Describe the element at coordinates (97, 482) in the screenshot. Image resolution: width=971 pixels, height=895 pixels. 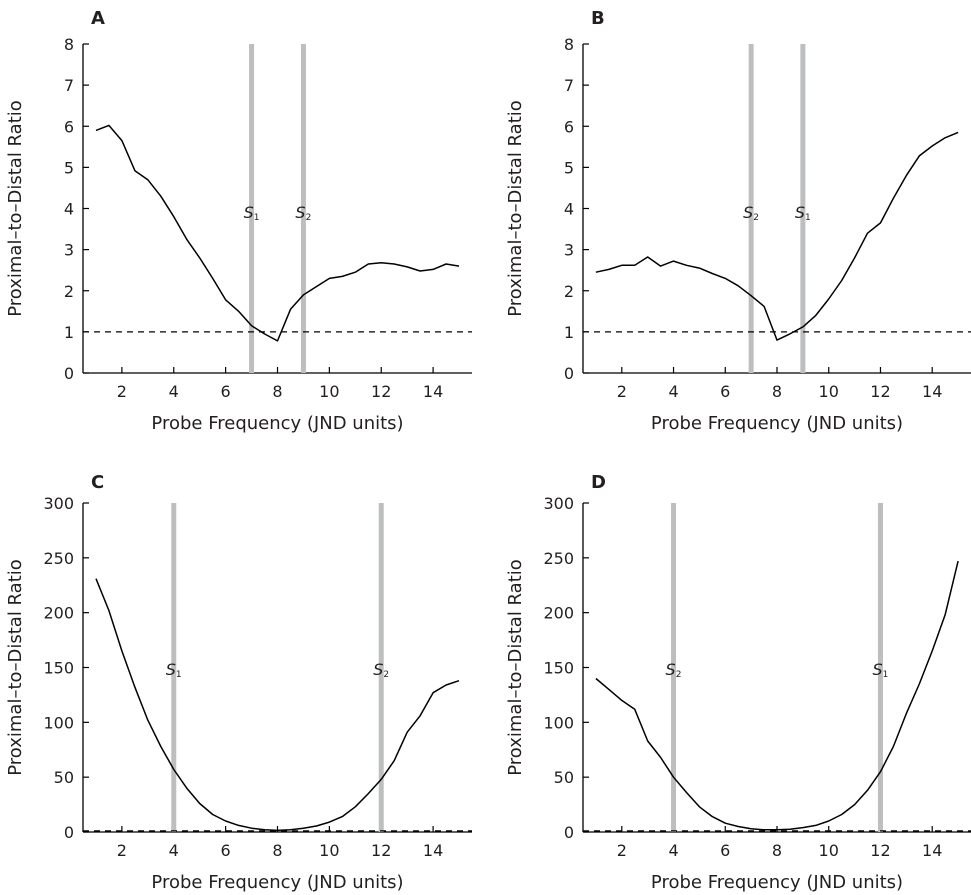
I see `panel-letter: C` at that location.